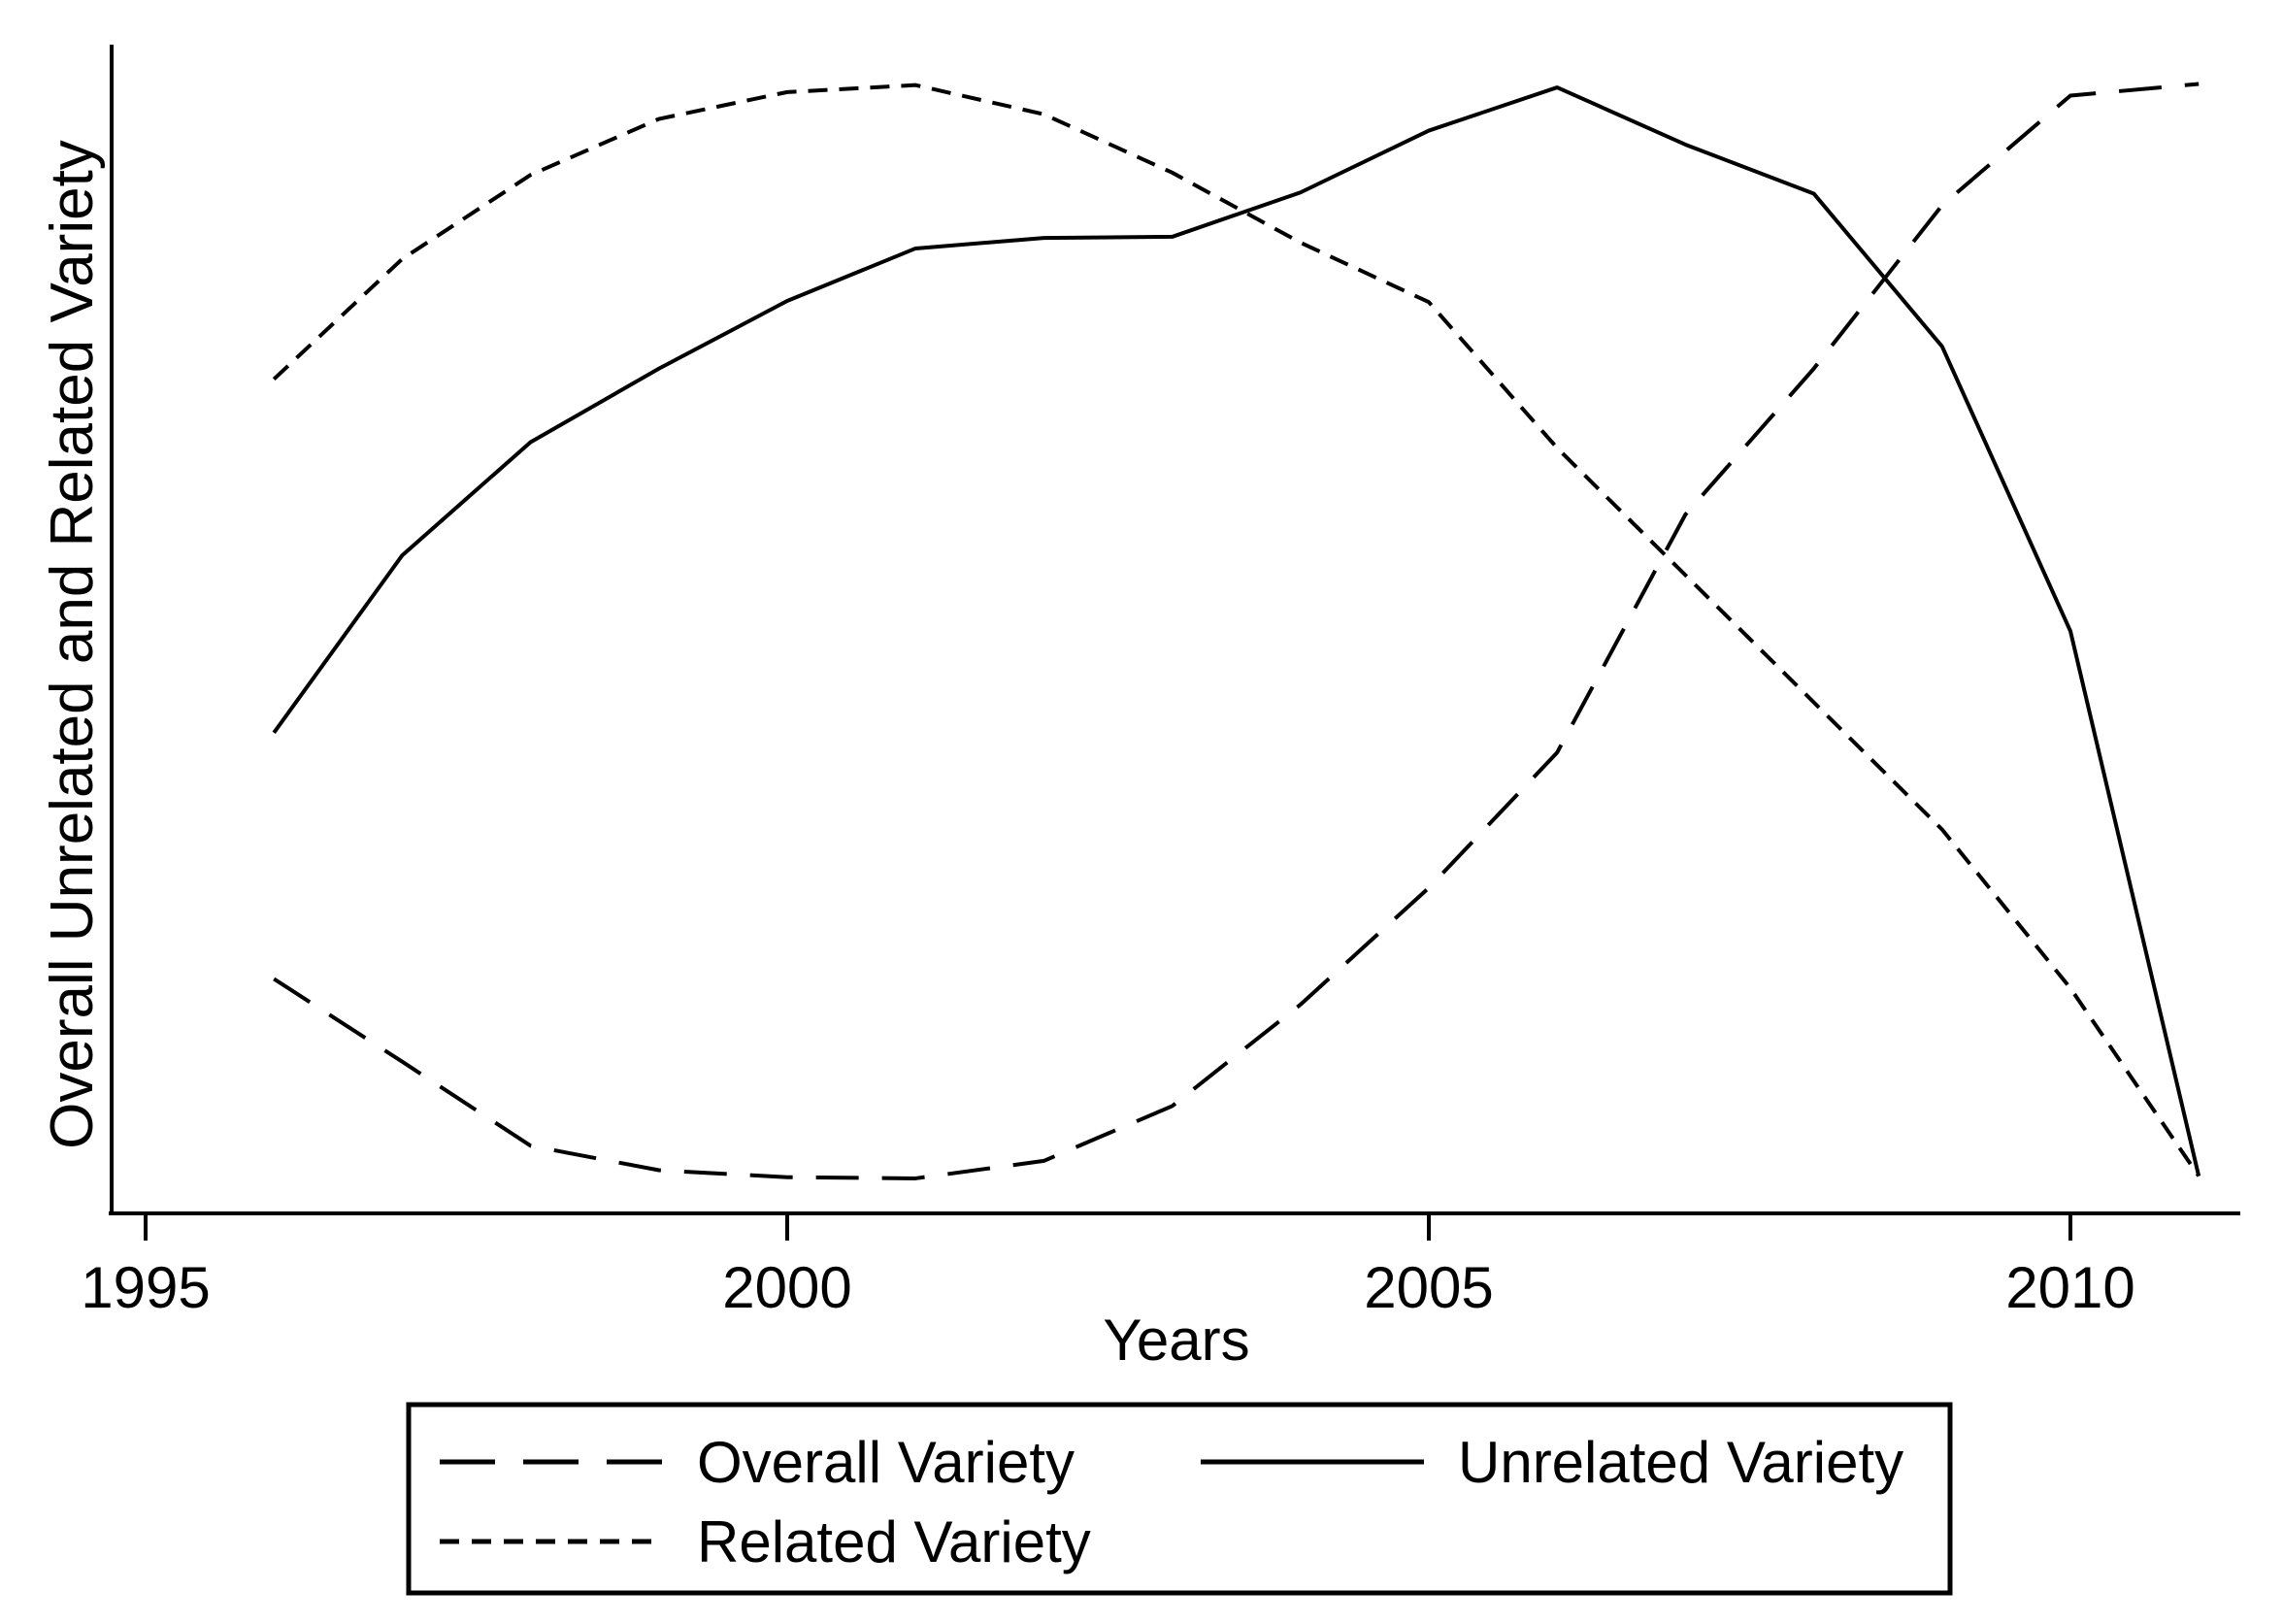 This screenshot has height=1624, width=2283. I want to click on legend-label-related-variety: Related Variety, so click(894, 1541).